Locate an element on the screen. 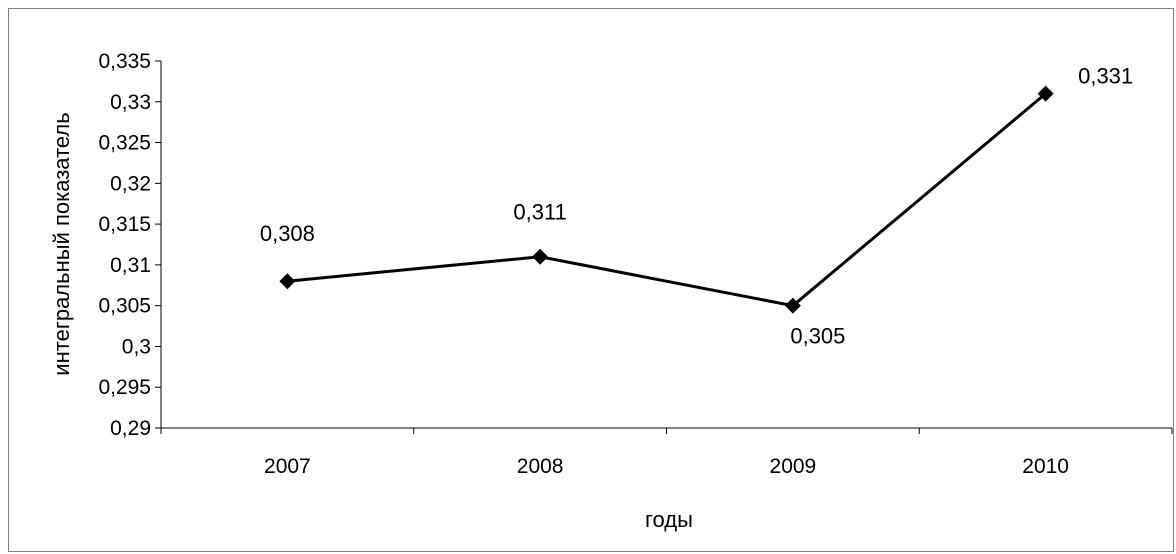  y-tick-label: 0,295 is located at coordinates (124, 387).